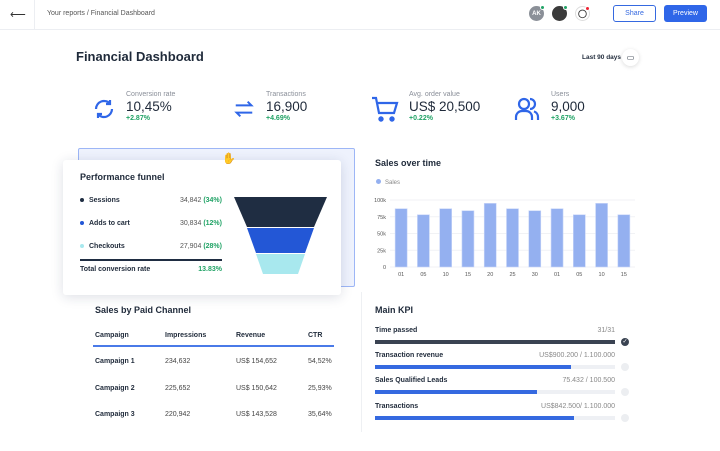  I want to click on column-header: Revenue, so click(251, 335).